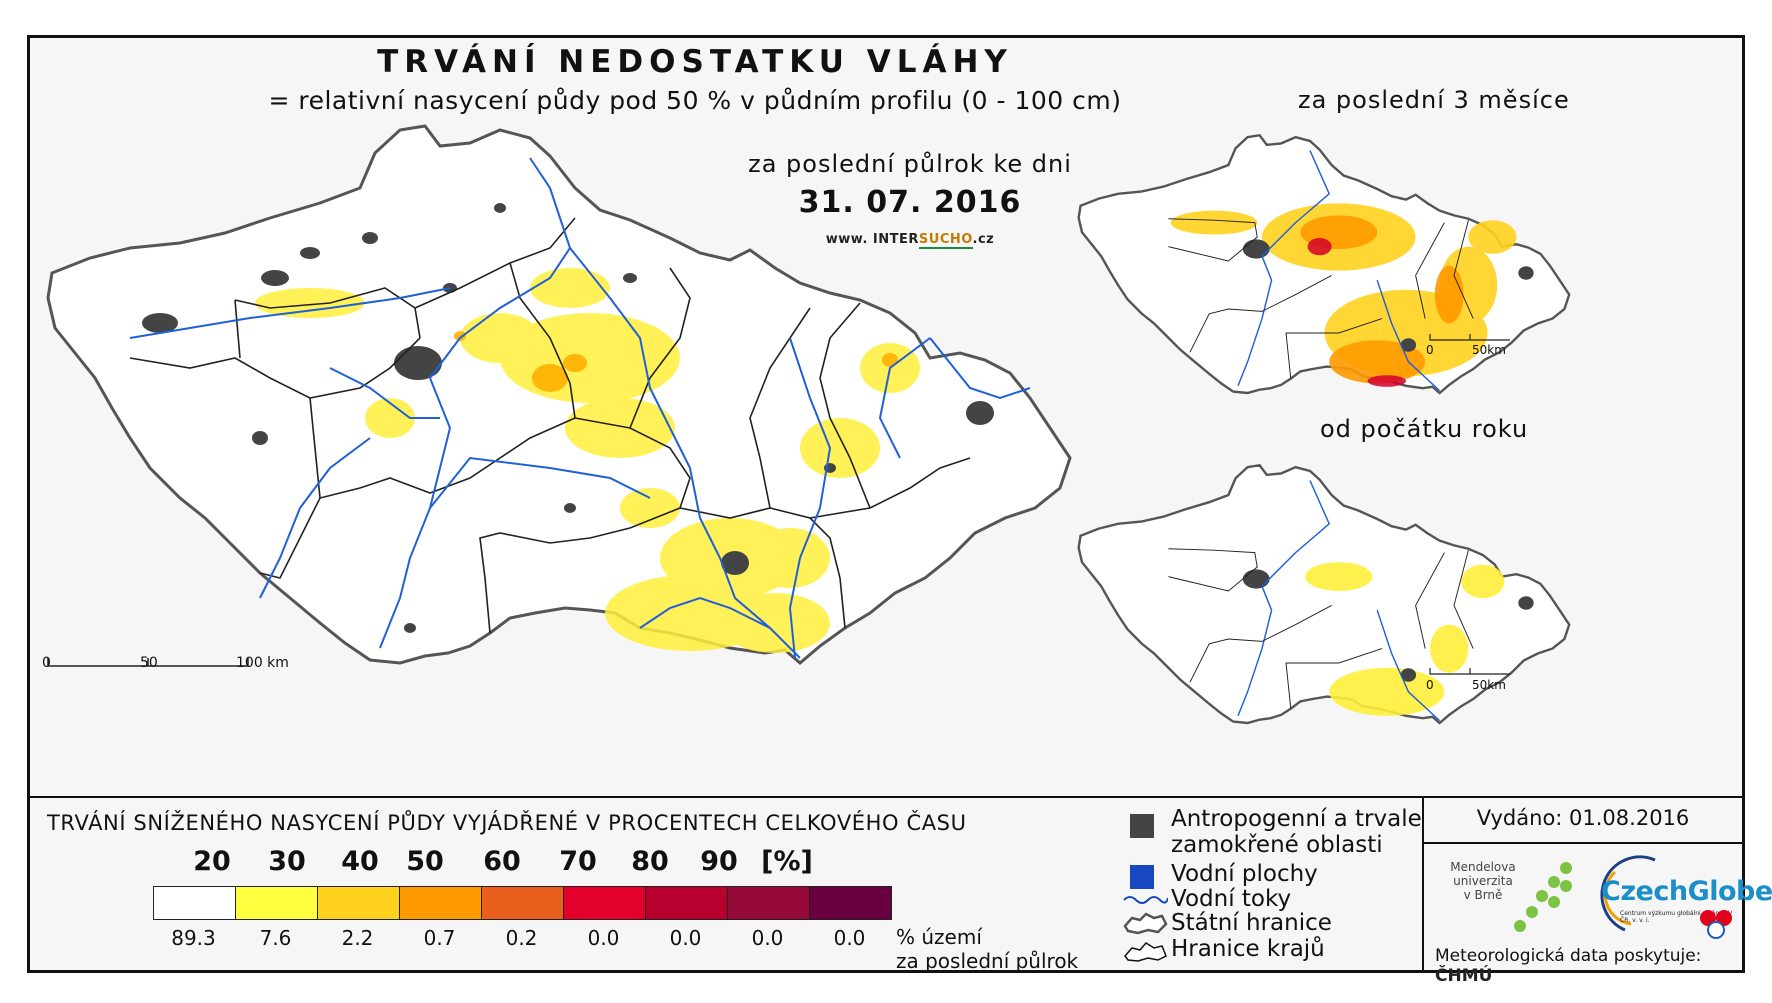 The image size is (1772, 1003). What do you see at coordinates (1489, 685) in the screenshot?
I see `inset-bottom-scale-50: 50km` at bounding box center [1489, 685].